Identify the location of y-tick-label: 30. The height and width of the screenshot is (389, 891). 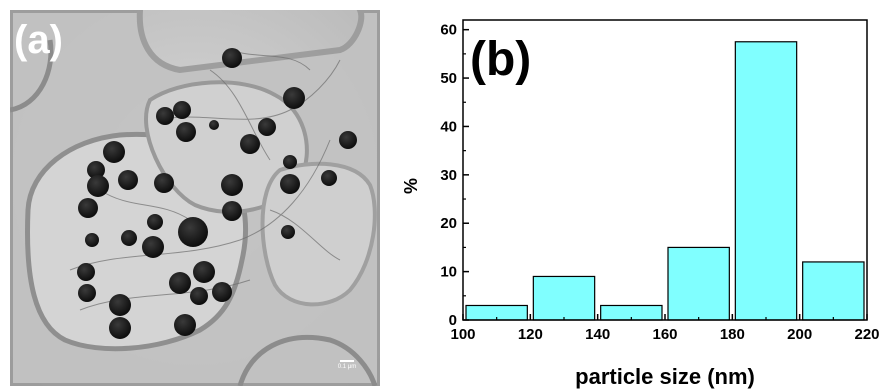
(448, 175).